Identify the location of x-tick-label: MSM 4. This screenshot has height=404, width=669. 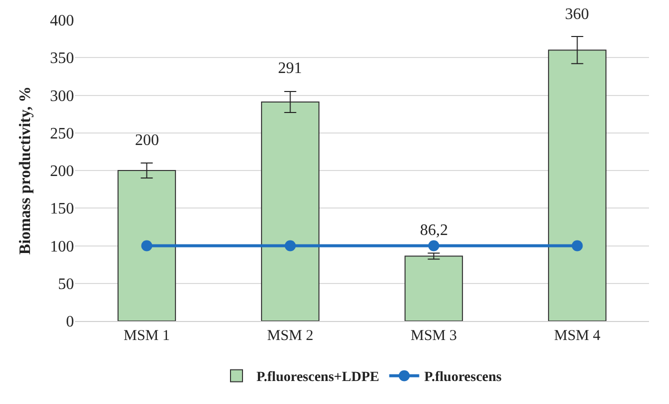
(577, 336).